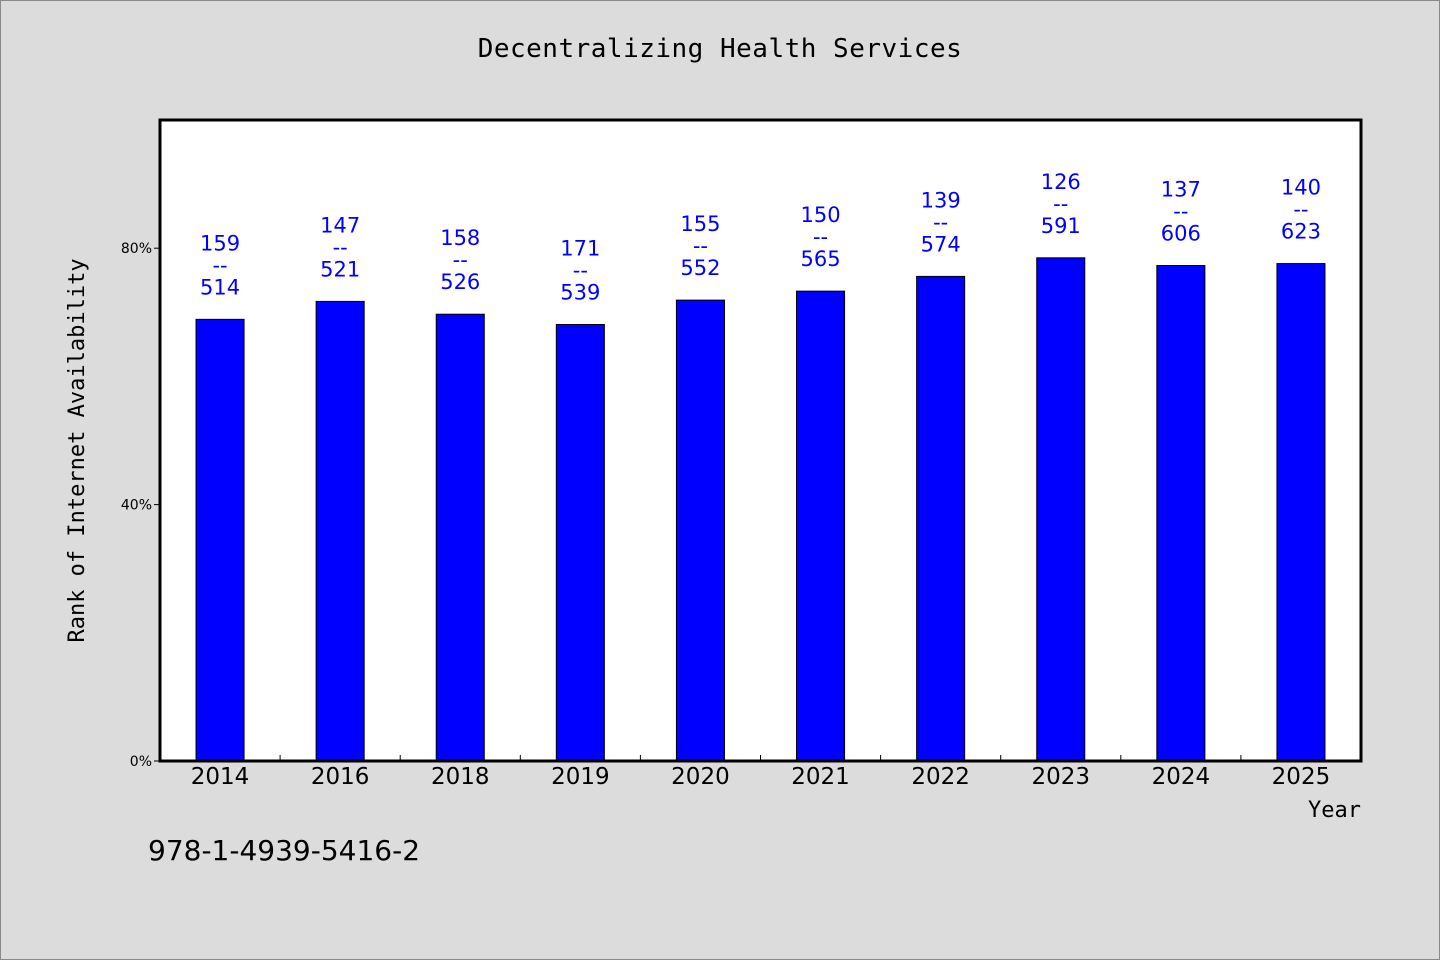  Describe the element at coordinates (700, 530) in the screenshot. I see `bar-2020` at that location.